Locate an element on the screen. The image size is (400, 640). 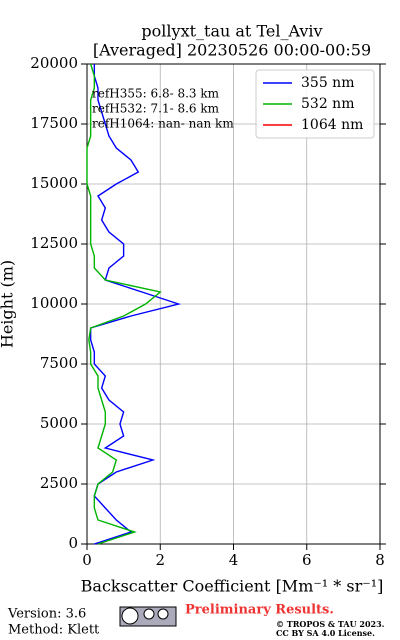
chart-title: pollyxt_tau at Tel_Aviv is located at coordinates (231, 31).